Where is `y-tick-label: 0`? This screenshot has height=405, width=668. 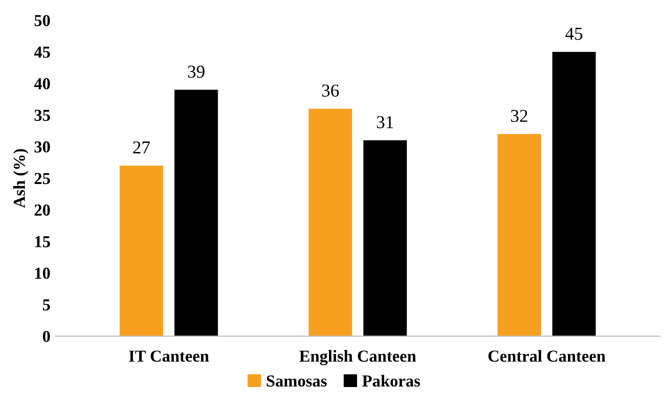
y-tick-label: 0 is located at coordinates (46, 336).